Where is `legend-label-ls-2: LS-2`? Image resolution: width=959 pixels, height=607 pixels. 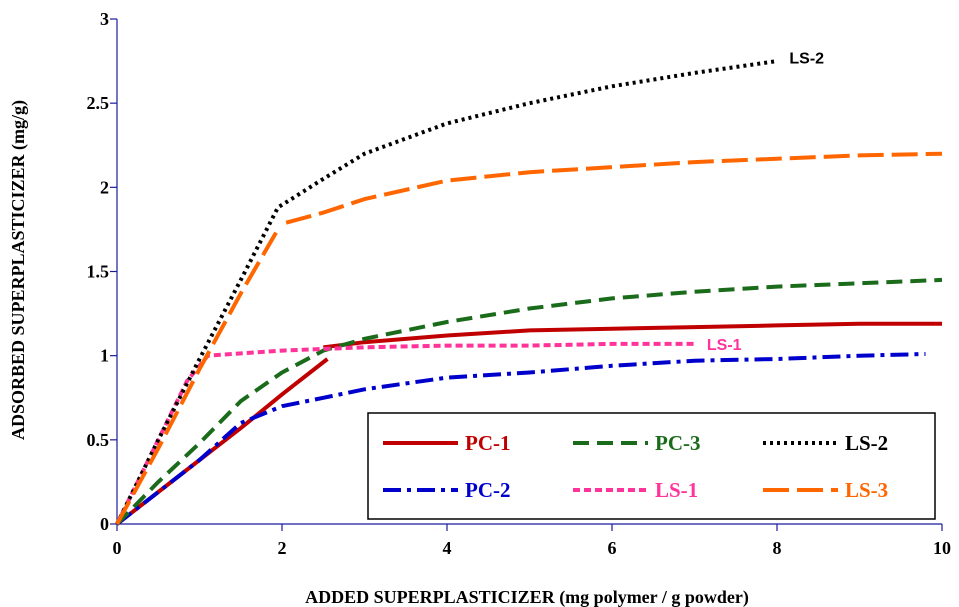
legend-label-ls-2: LS-2 is located at coordinates (866, 443).